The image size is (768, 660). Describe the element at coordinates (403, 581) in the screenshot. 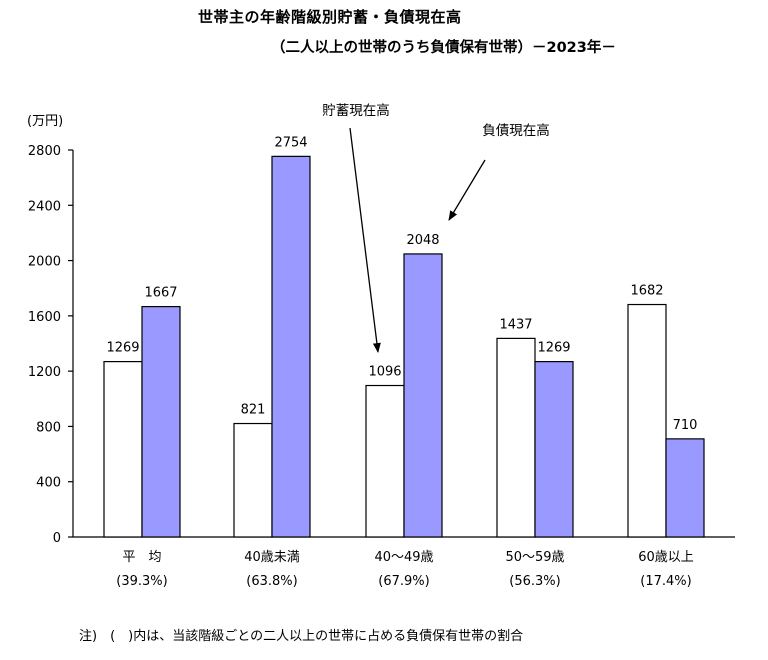

I see `x-category-note: (67.9%)` at that location.